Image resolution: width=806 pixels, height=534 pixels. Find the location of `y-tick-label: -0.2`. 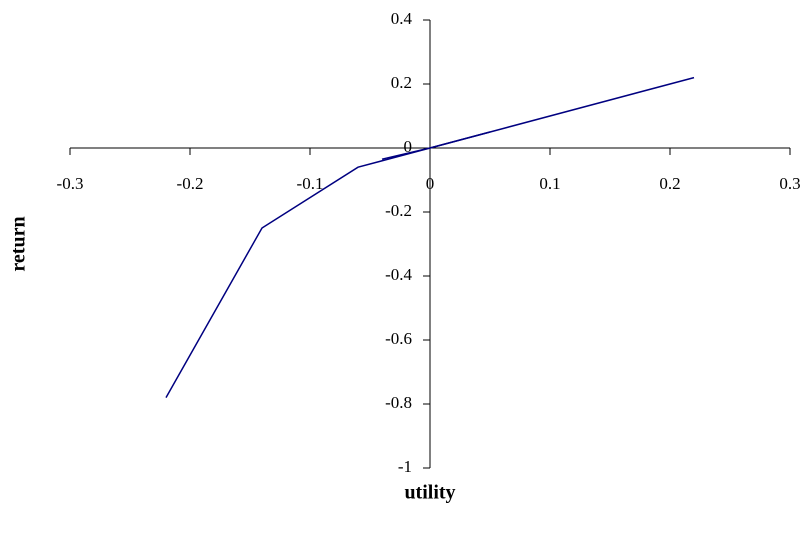

y-tick-label: -0.2 is located at coordinates (398, 210).